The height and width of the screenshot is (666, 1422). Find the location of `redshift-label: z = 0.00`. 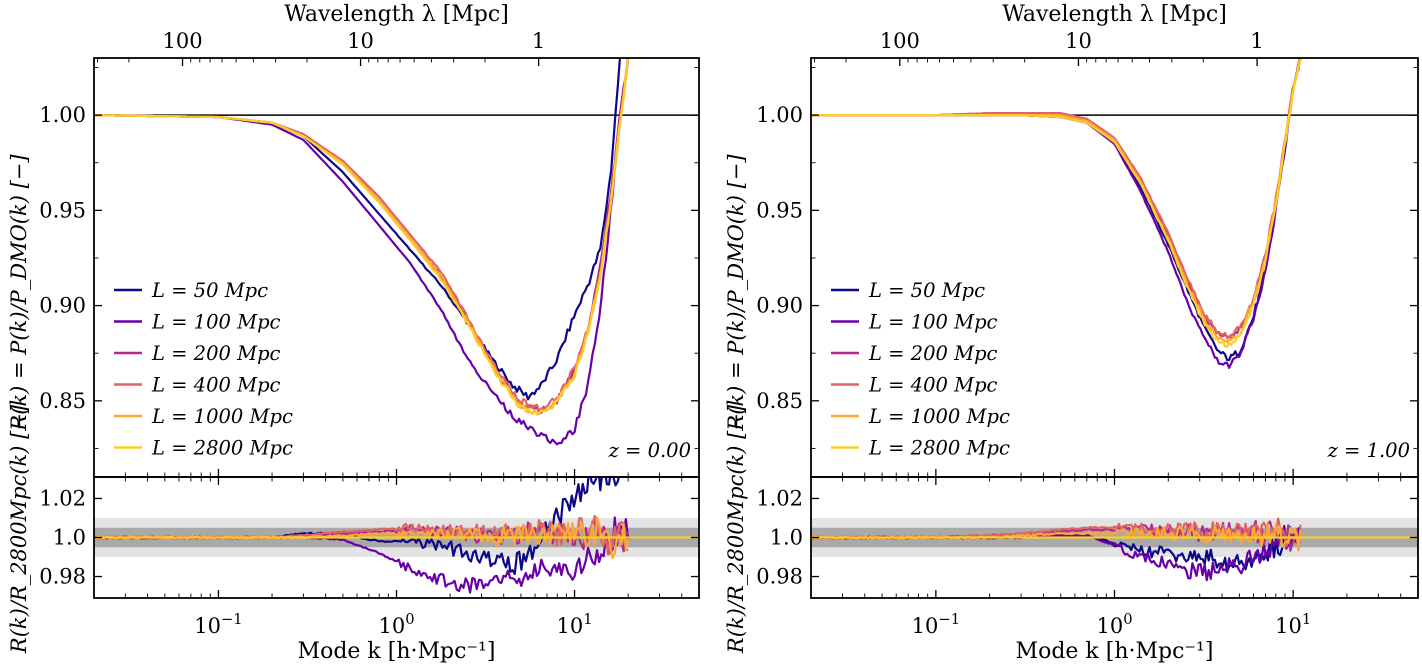

redshift-label: z = 0.00 is located at coordinates (649, 450).